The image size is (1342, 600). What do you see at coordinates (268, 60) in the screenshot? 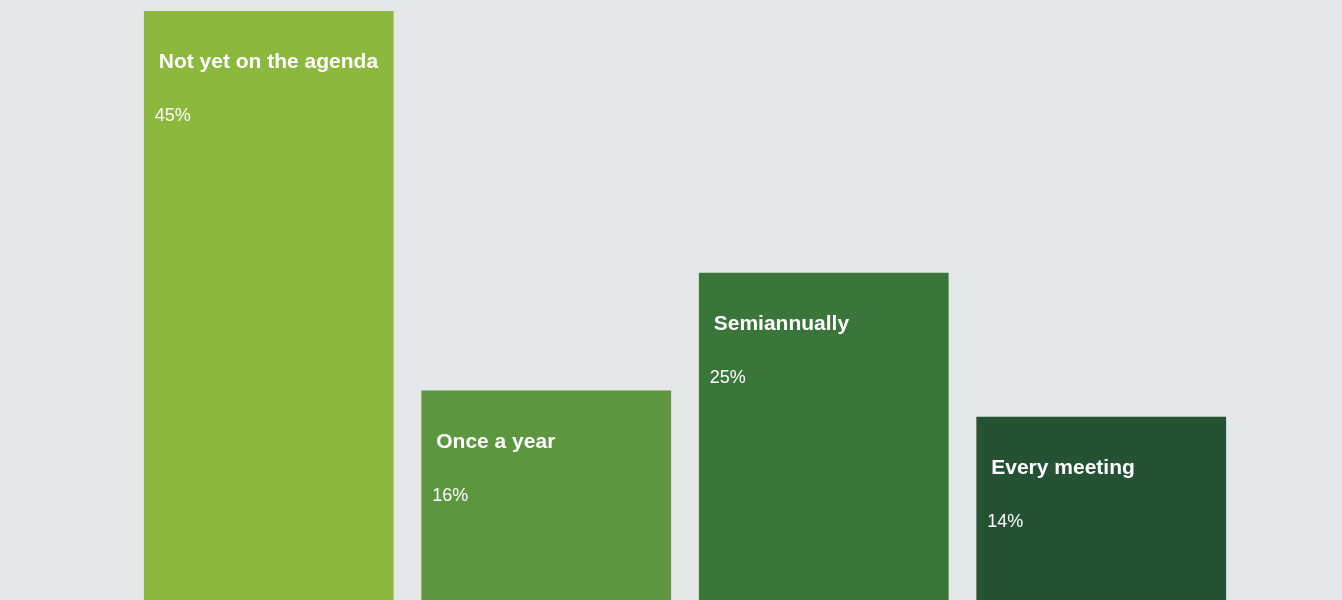
I see `x-tick-label: Not yet on the agenda` at bounding box center [268, 60].